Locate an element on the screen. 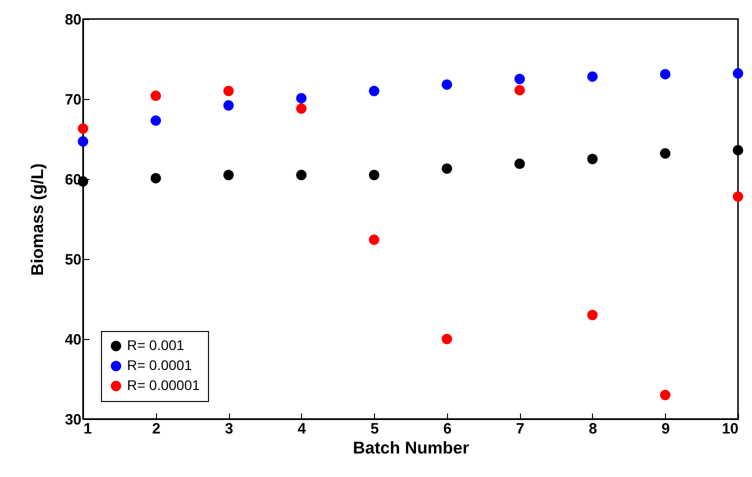  x-tick-label: 8 is located at coordinates (593, 429).